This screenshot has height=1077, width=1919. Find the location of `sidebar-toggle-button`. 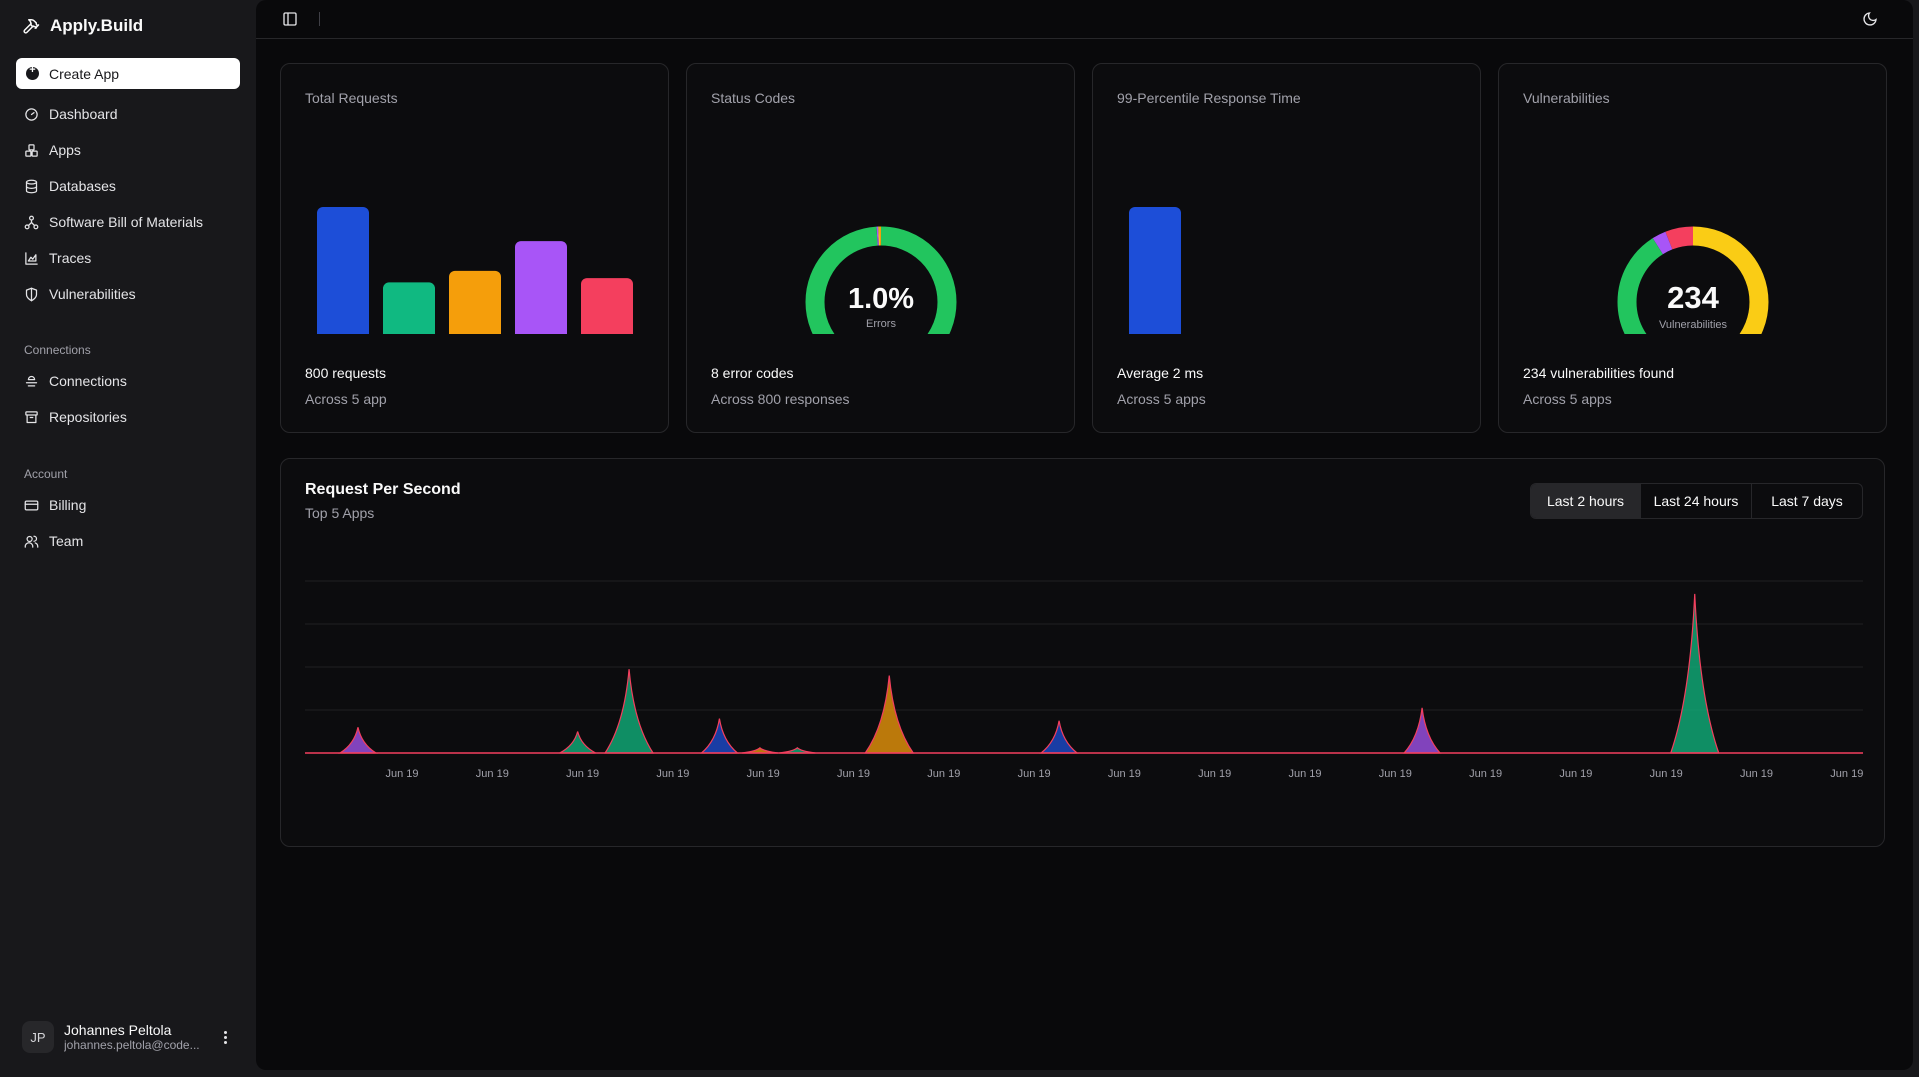

sidebar-toggle-button is located at coordinates (290, 19).